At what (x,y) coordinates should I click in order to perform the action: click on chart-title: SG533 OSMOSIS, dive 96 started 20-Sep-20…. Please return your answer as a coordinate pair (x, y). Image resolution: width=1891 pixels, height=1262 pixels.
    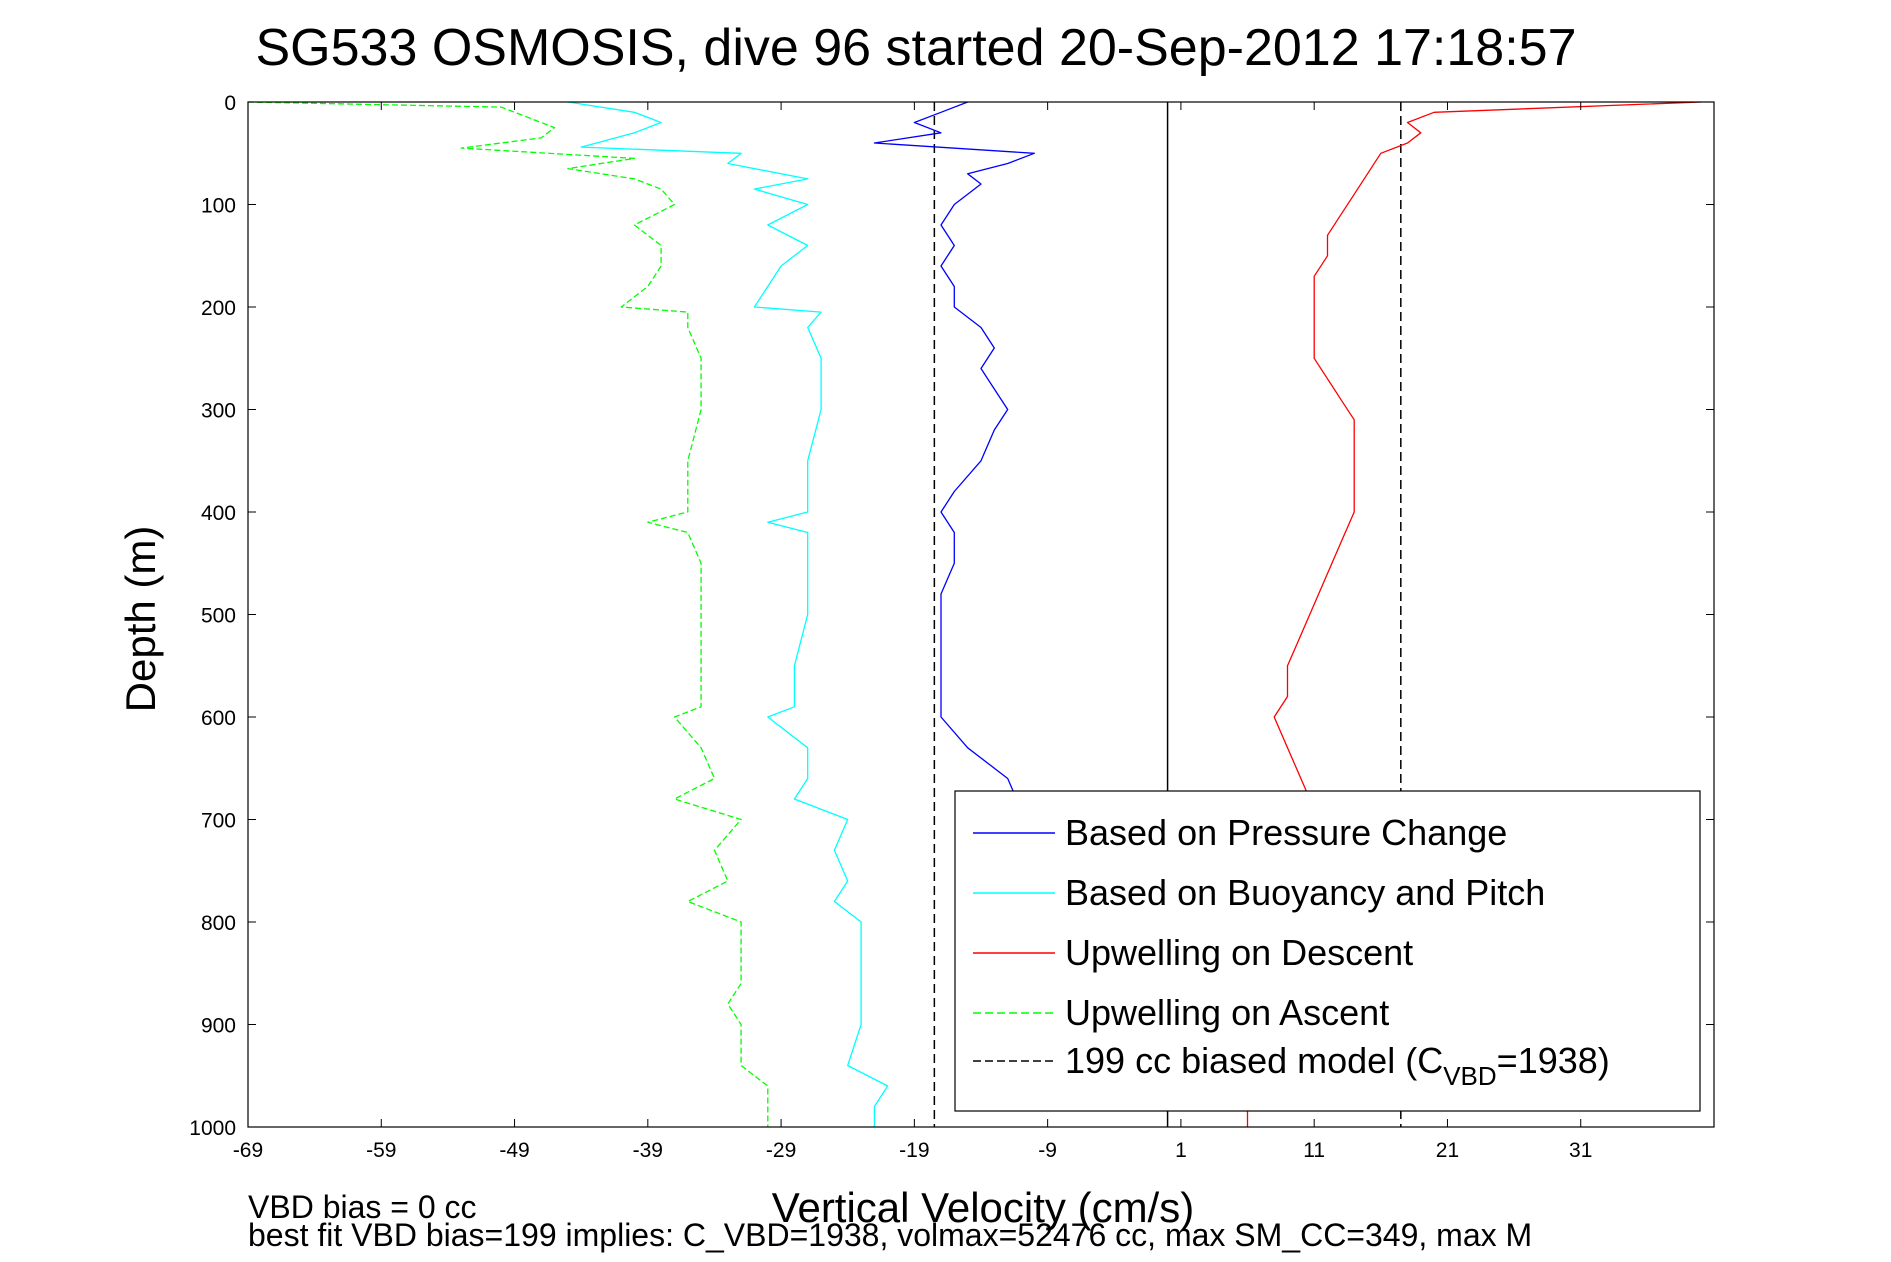
    Looking at the image, I should click on (915, 48).